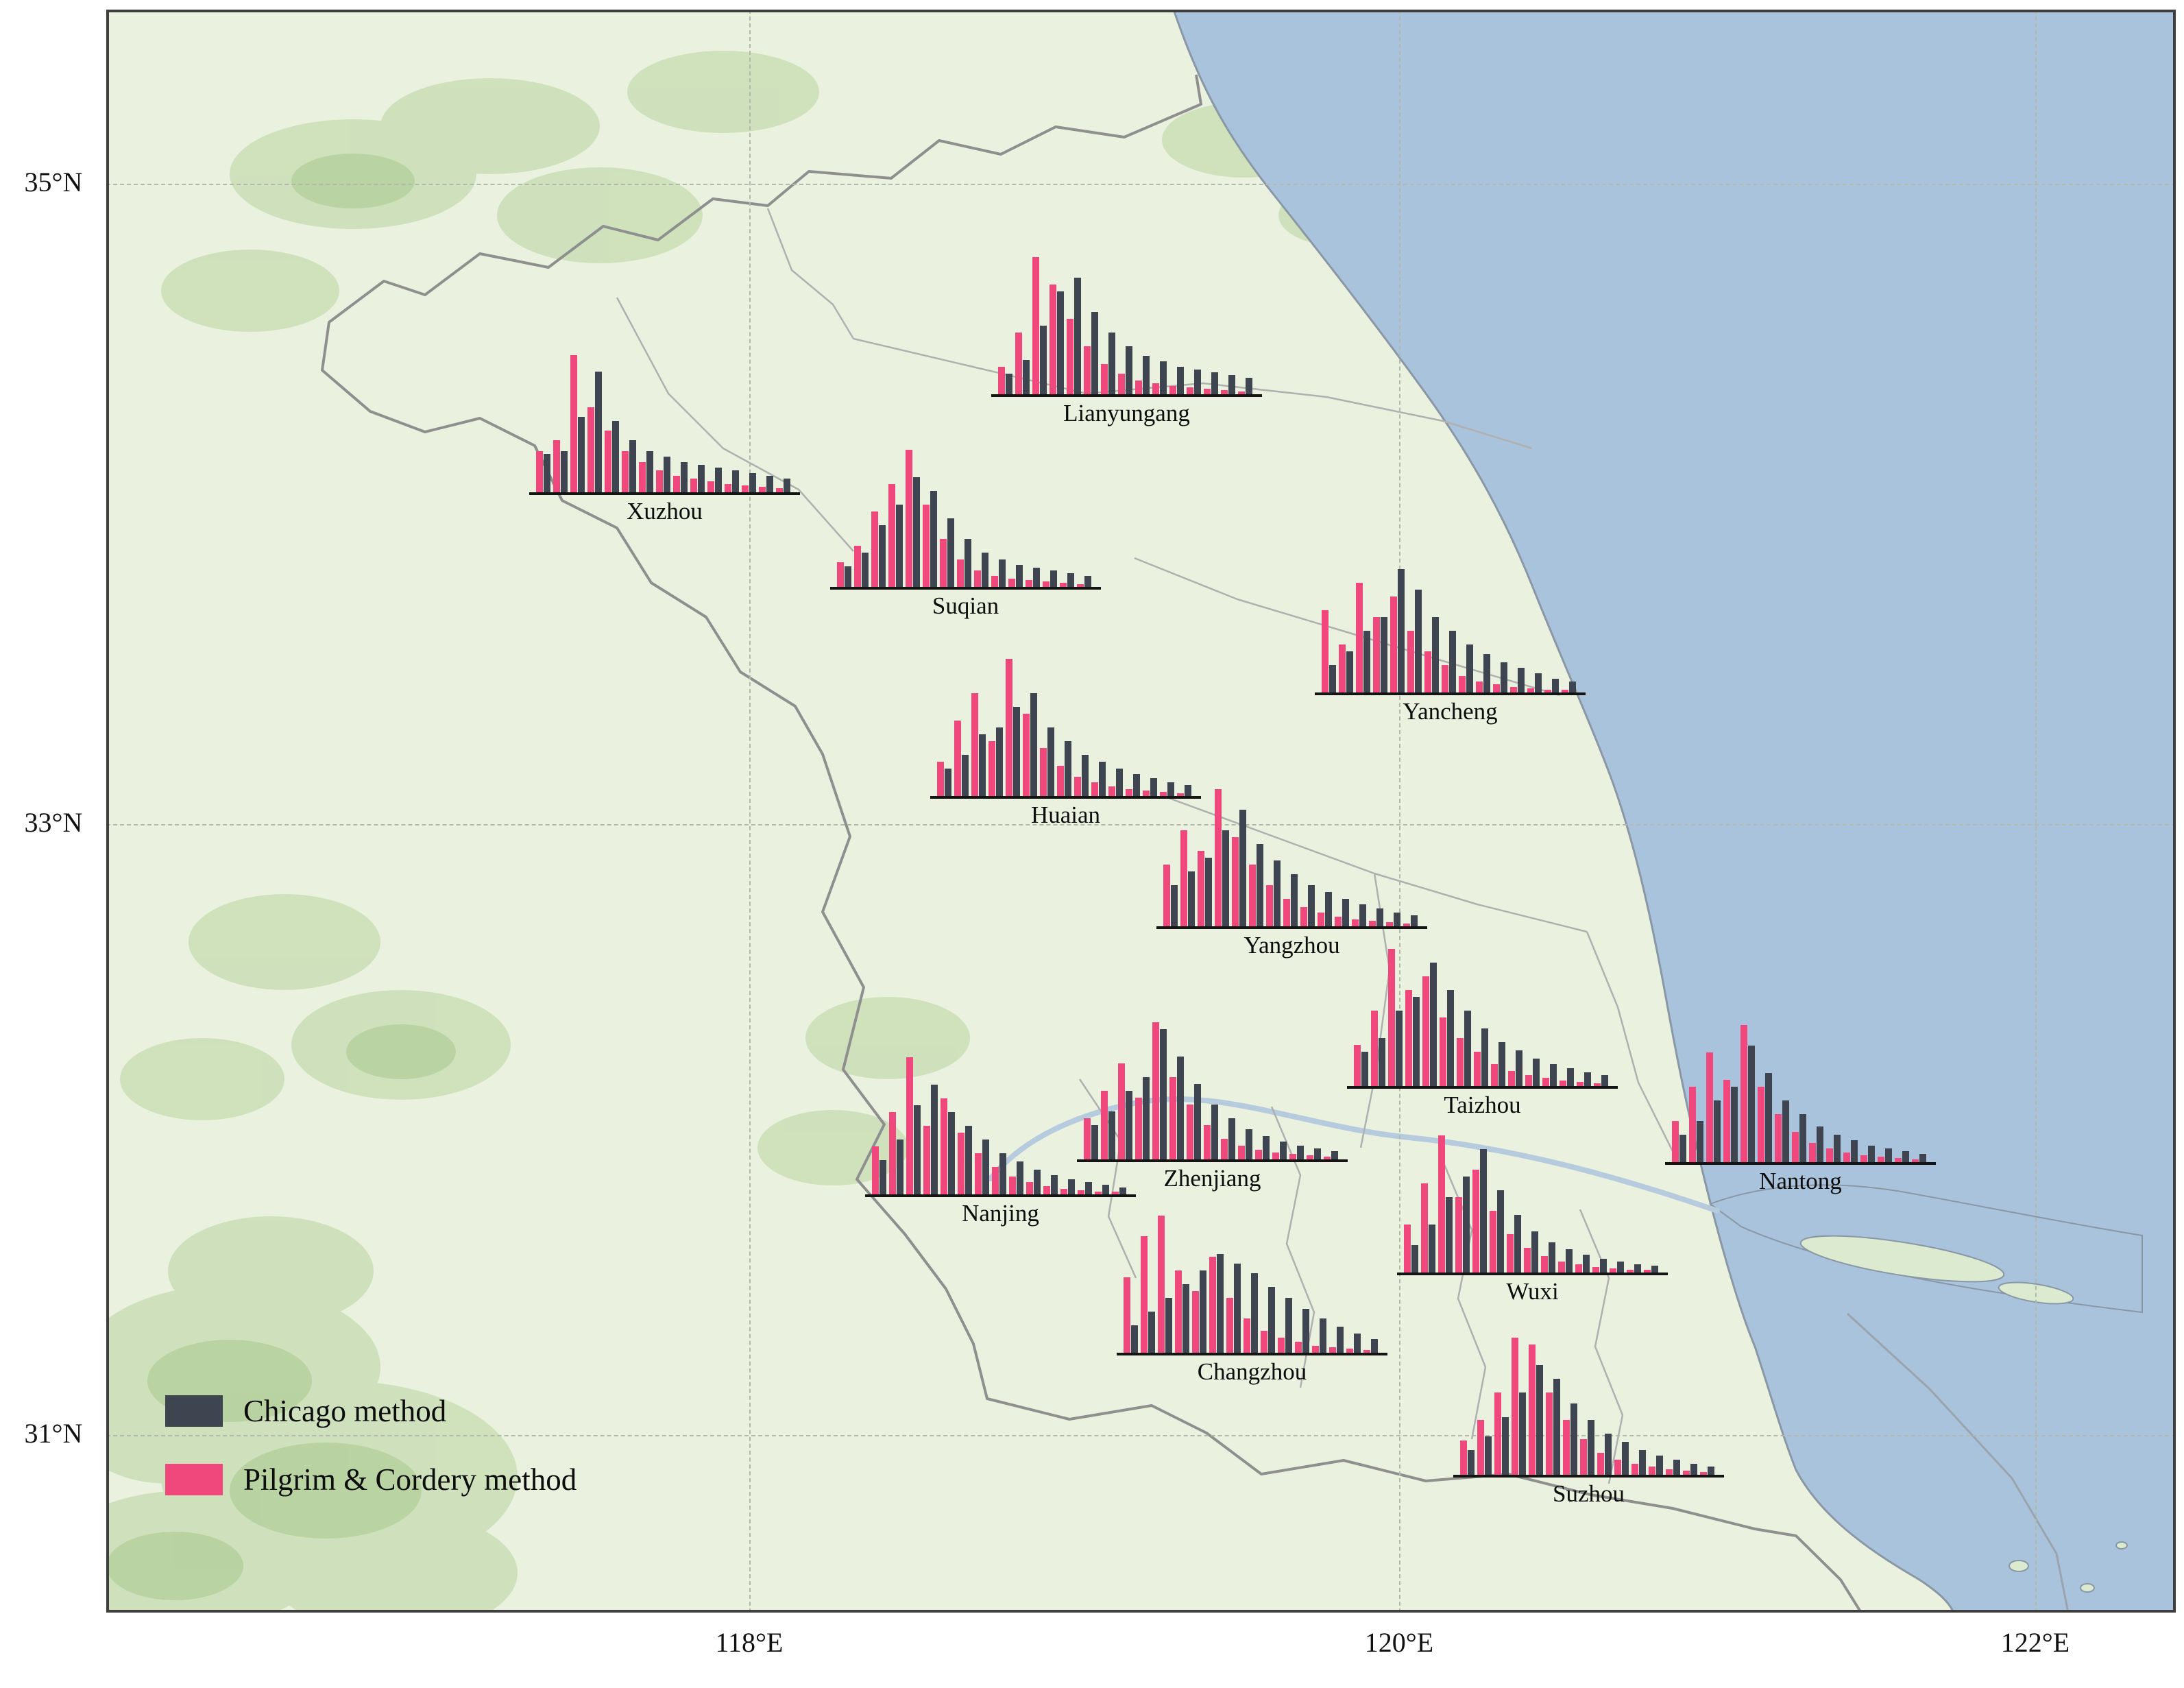  Describe the element at coordinates (194, 1479) in the screenshot. I see `legend-swatch-pilgrim` at that location.